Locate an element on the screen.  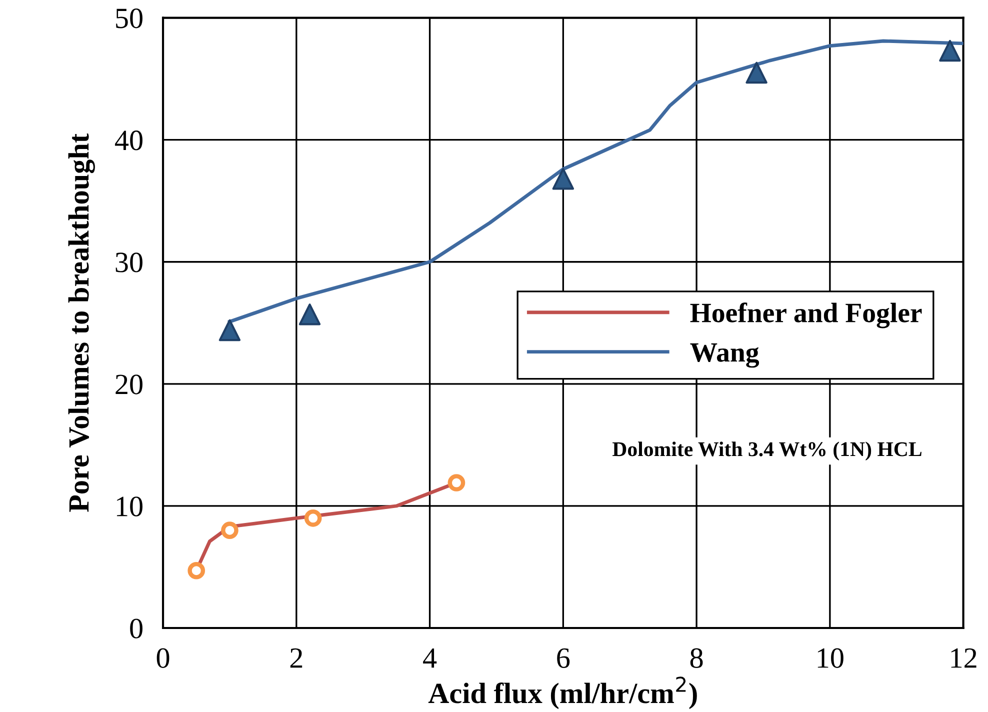
legend-label: Wang is located at coordinates (725, 355).